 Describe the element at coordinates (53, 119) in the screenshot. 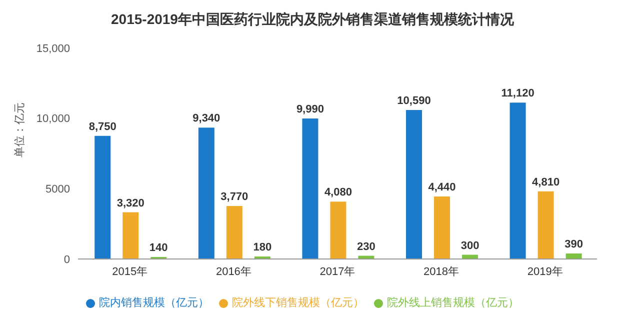

I see `y-tick-label: 10,000` at that location.